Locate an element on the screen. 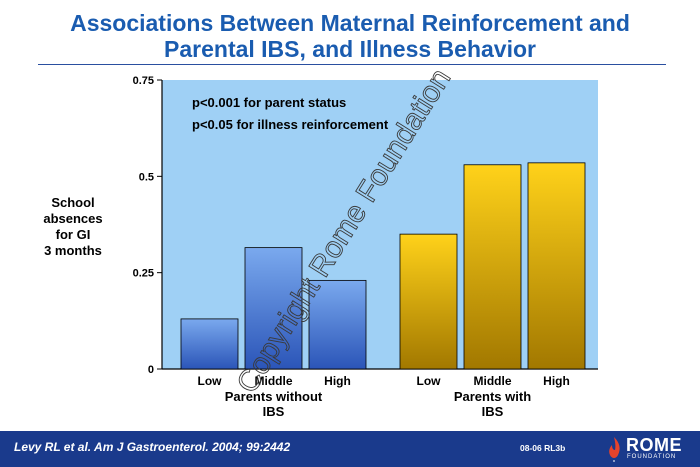 The height and width of the screenshot is (467, 700). y-axis-label-line: for GI is located at coordinates (73, 234).